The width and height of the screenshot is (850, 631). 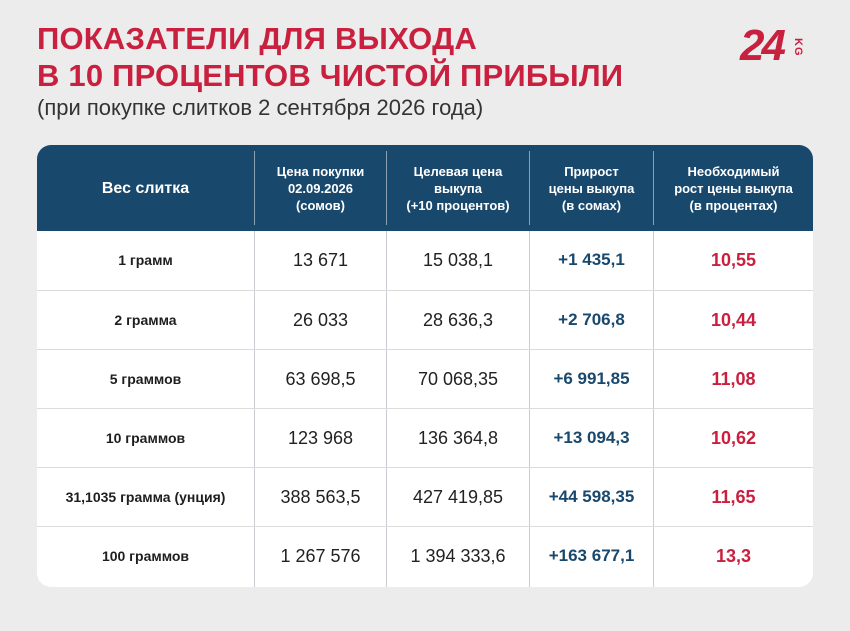 I want to click on brand-logo: 24 KG, so click(x=780, y=47).